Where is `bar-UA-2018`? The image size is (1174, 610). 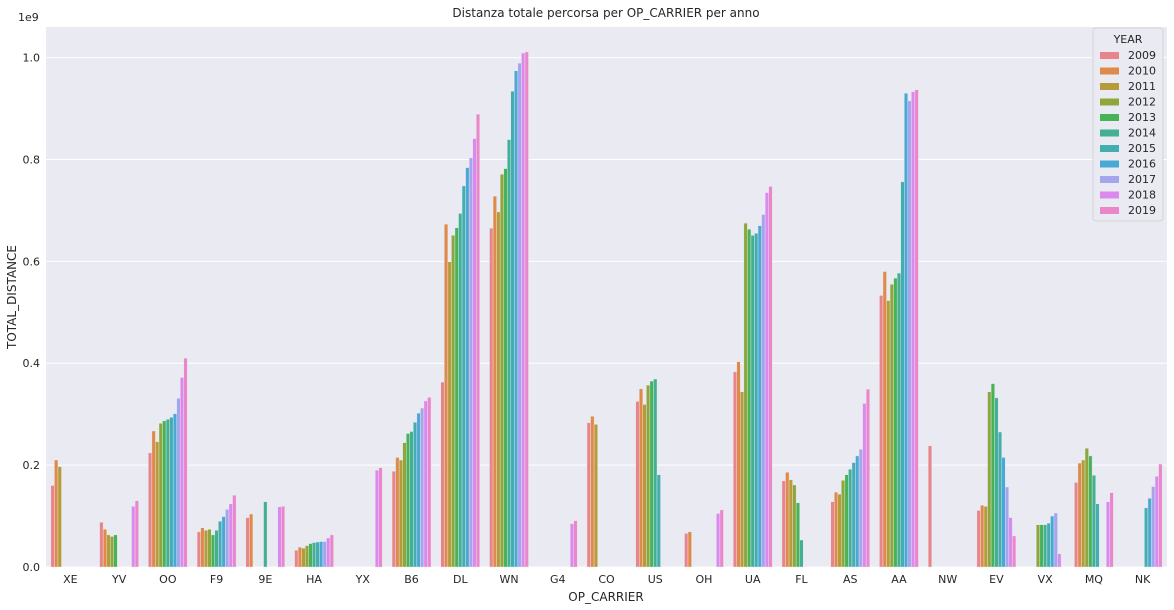 bar-UA-2018 is located at coordinates (766, 380).